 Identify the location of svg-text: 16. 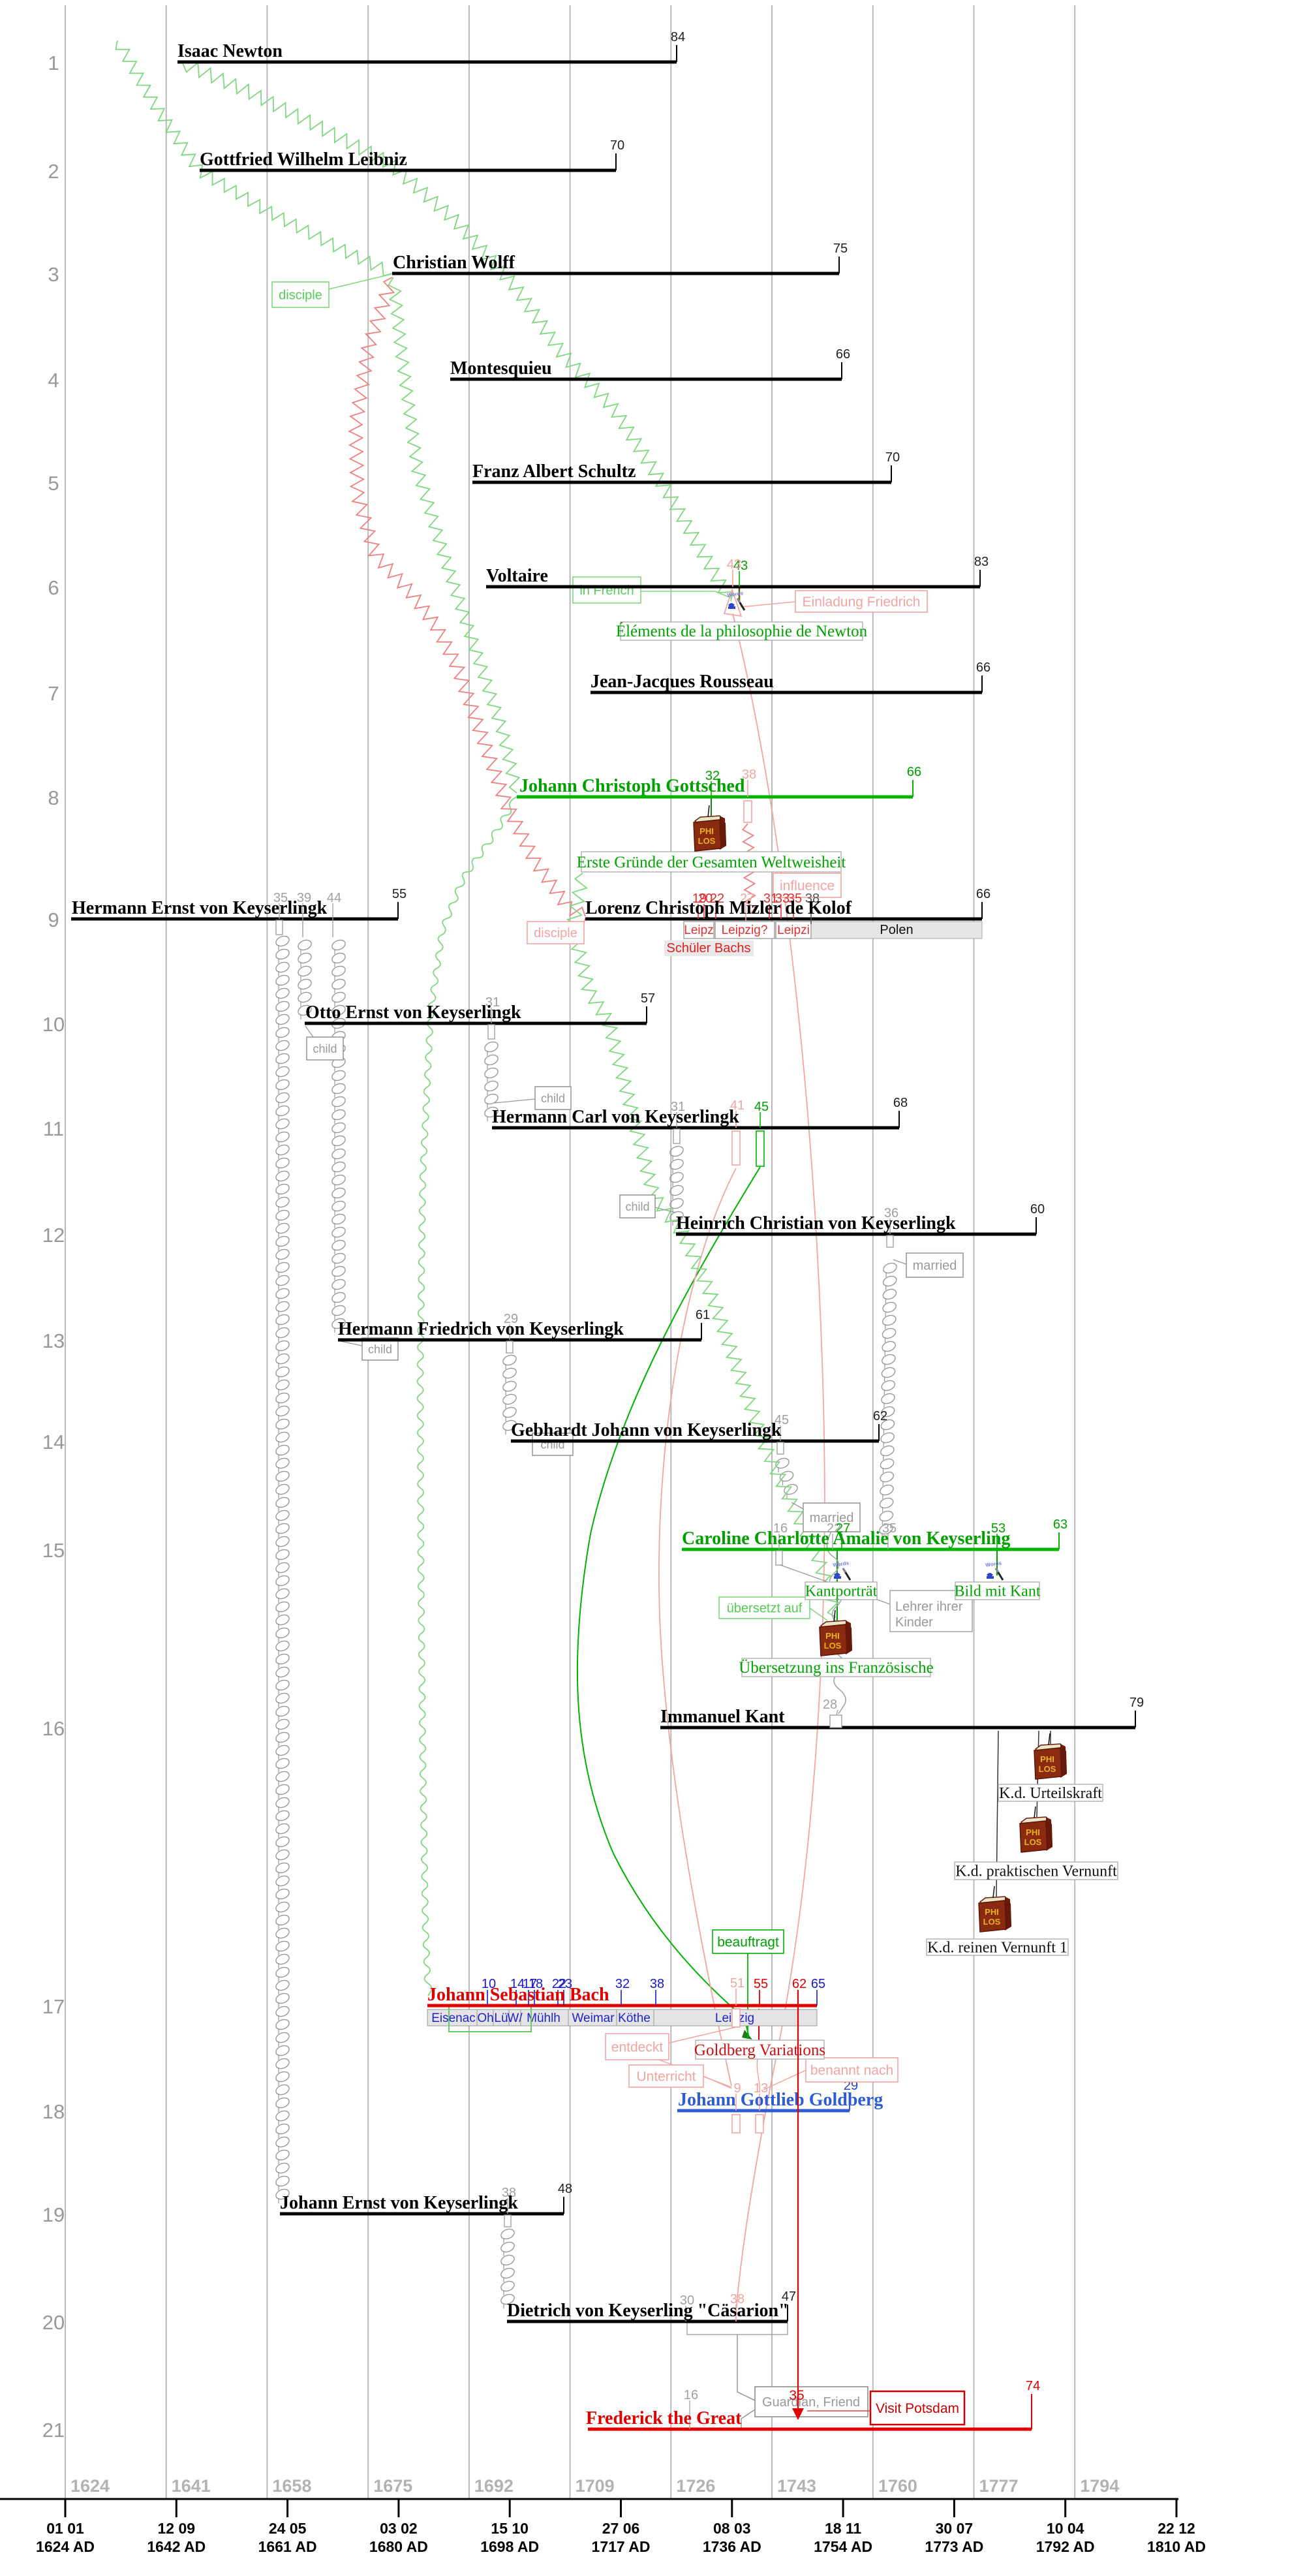
(53, 1729).